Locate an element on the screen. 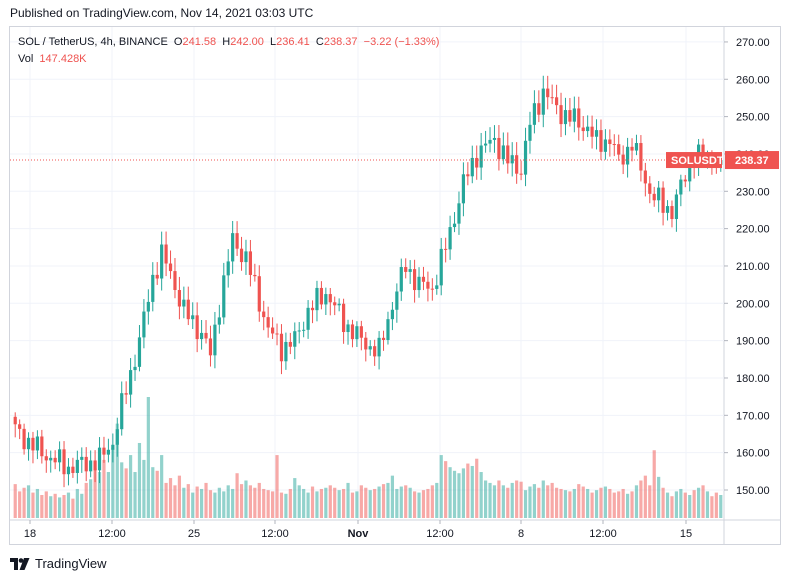  y-tick-label: 220.00 is located at coordinates (753, 230).